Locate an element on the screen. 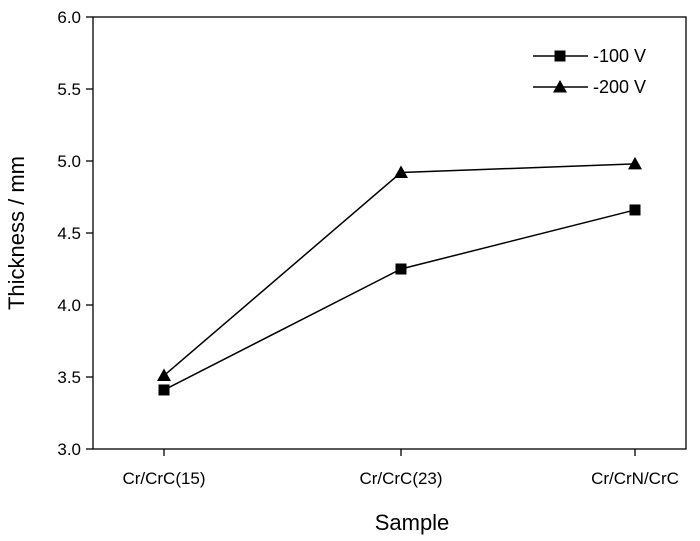  x-axis-title: Sample is located at coordinates (412, 522).